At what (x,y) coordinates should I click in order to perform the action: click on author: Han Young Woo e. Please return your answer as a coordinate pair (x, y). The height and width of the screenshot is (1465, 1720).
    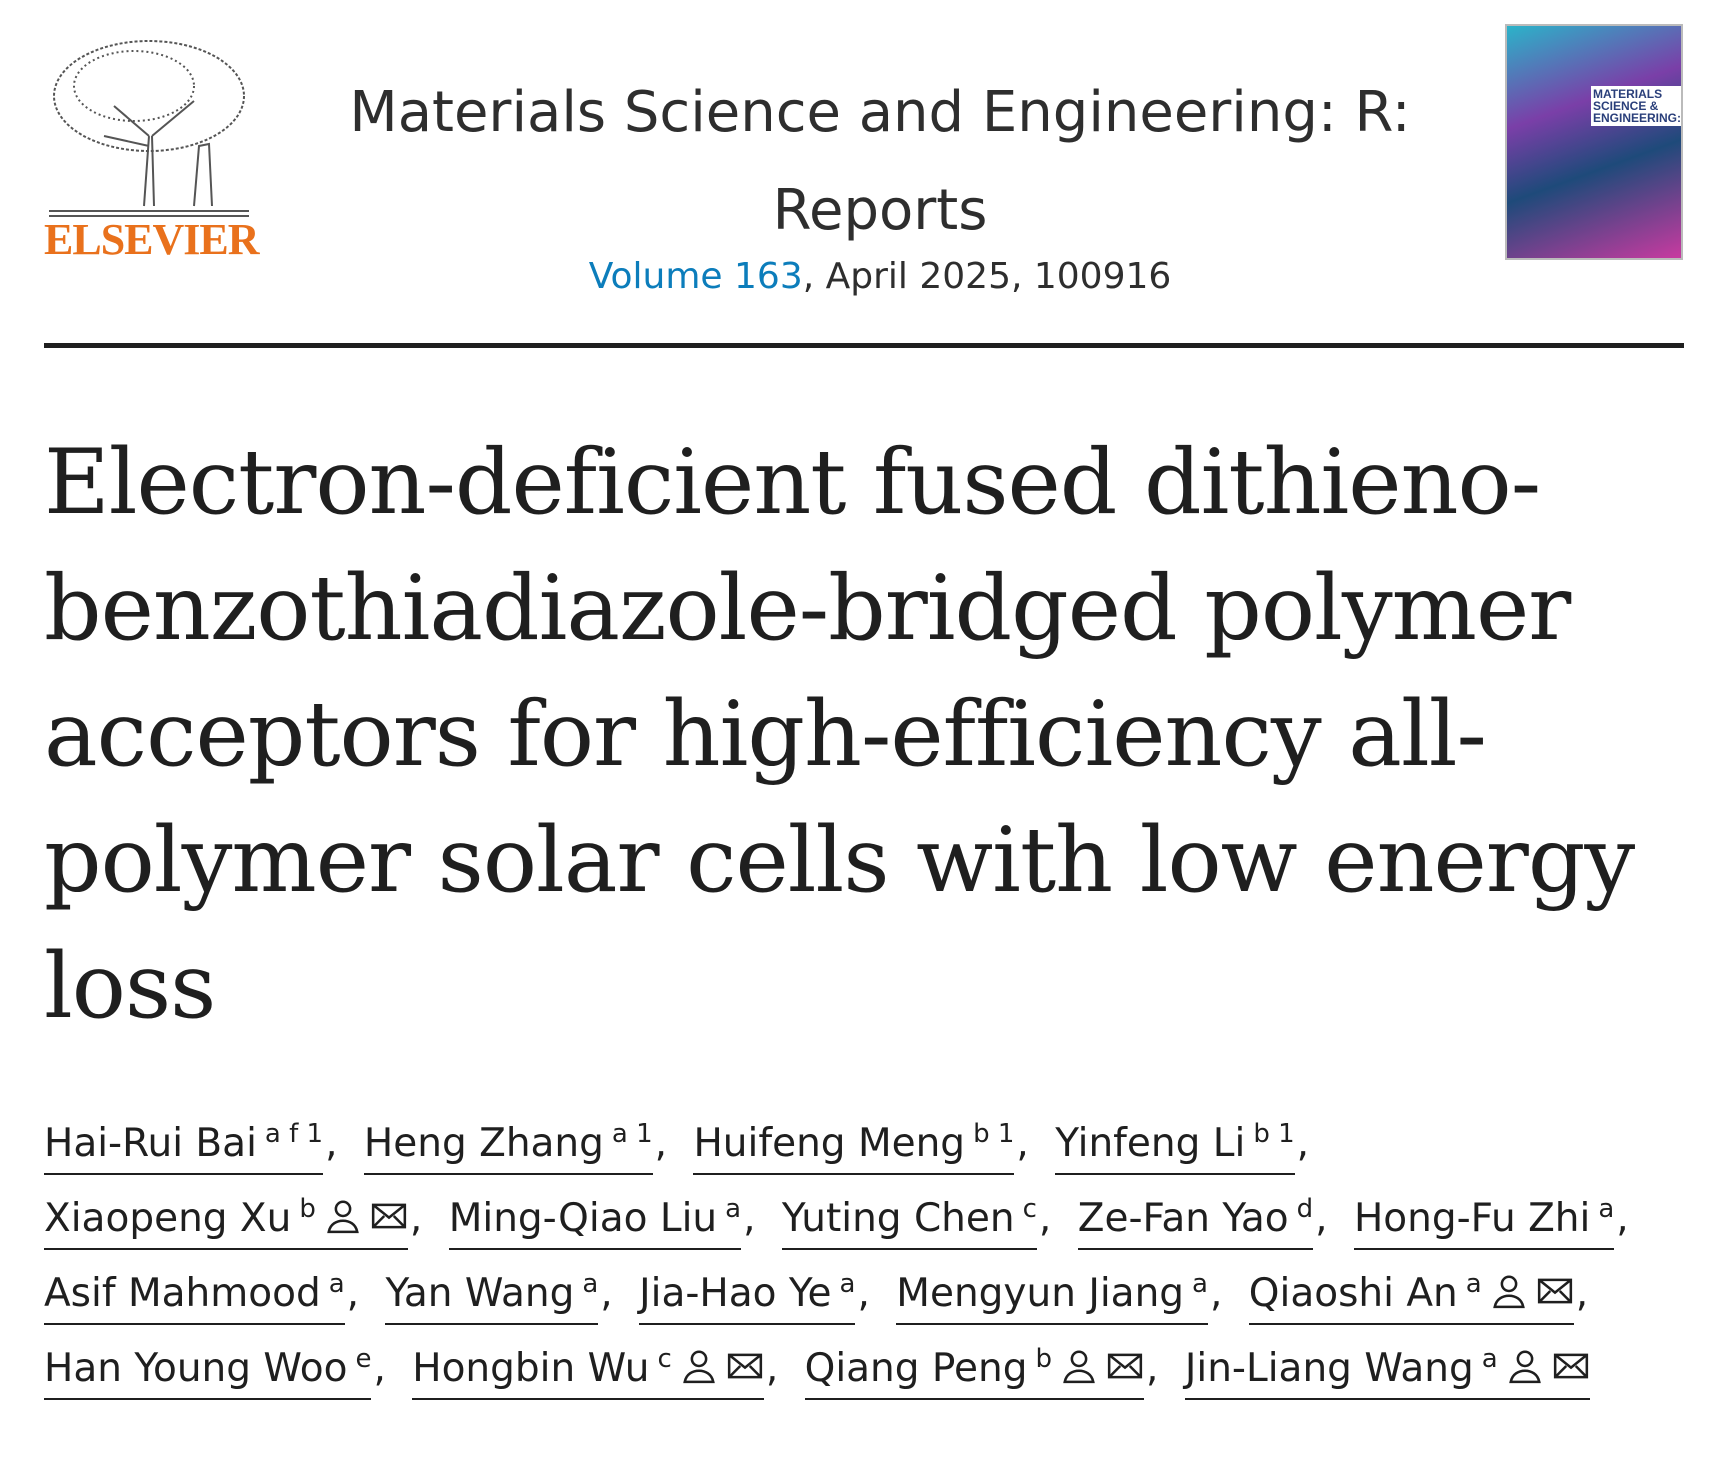
    Looking at the image, I should click on (208, 1365).